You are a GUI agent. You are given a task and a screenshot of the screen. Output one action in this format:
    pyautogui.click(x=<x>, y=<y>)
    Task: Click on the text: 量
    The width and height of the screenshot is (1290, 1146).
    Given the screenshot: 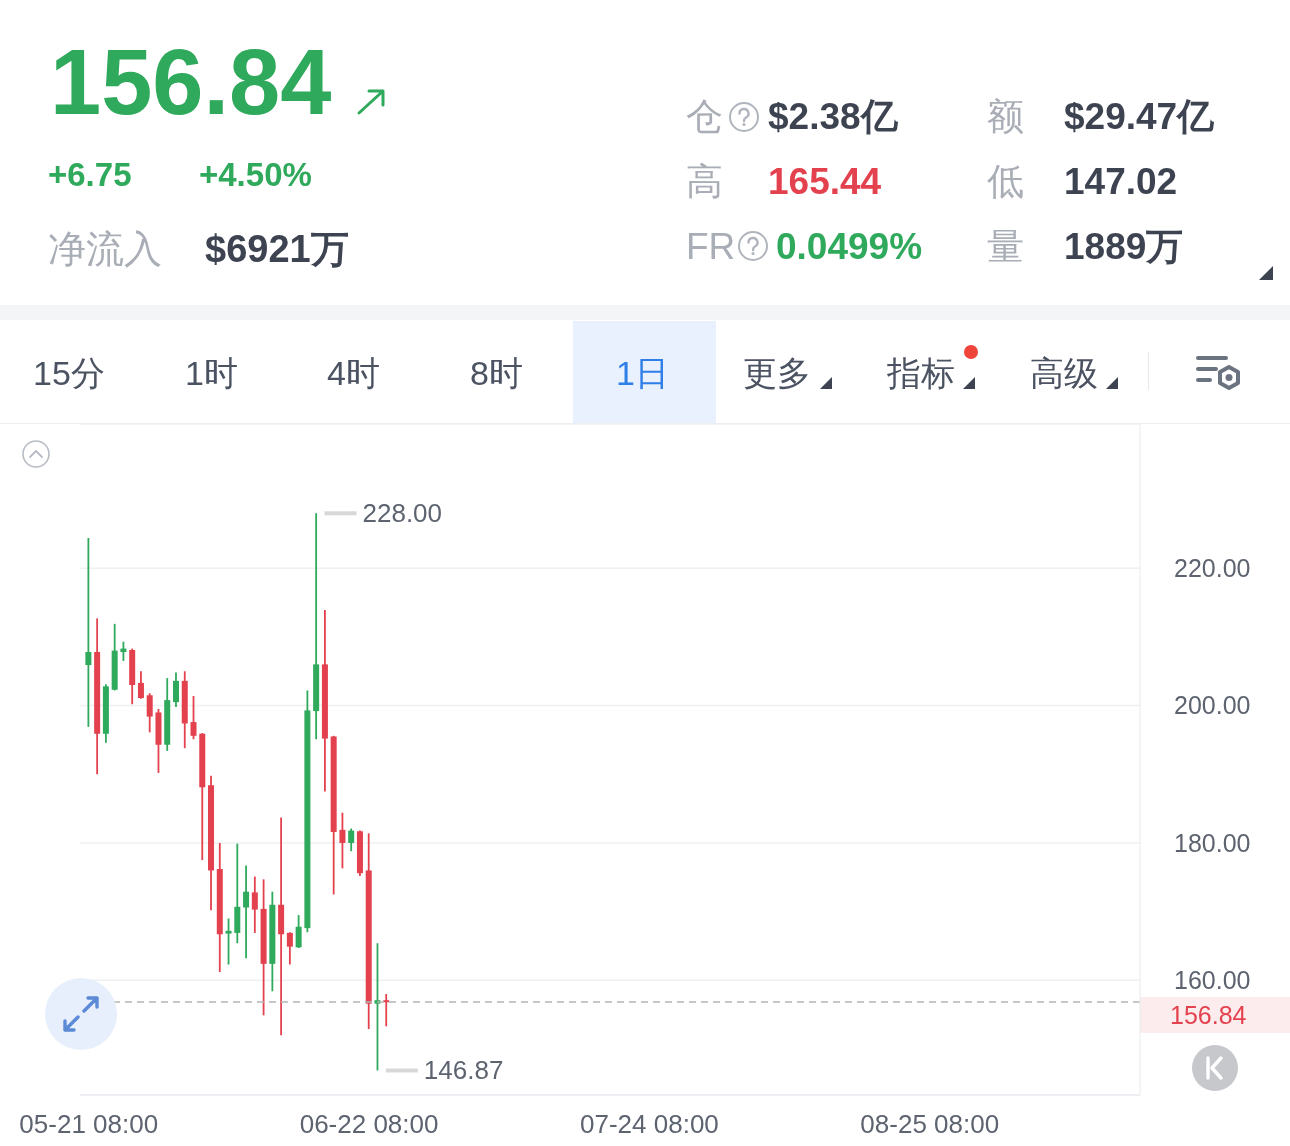 What is the action you would take?
    pyautogui.click(x=1005, y=247)
    